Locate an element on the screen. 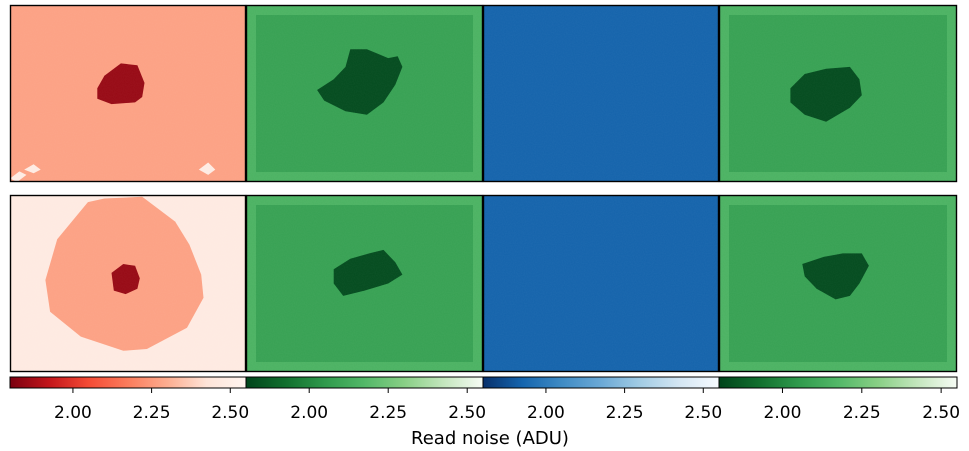 The height and width of the screenshot is (451, 969). panel-r2-c4 is located at coordinates (838, 283).